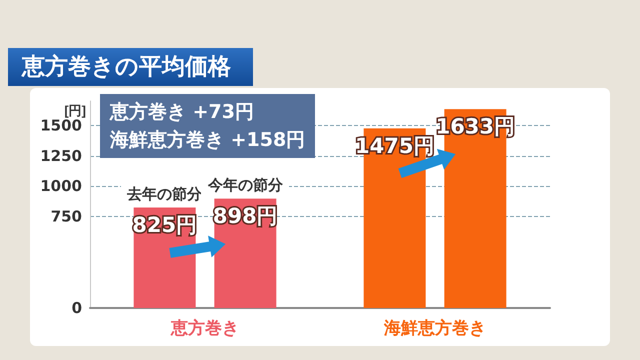 The height and width of the screenshot is (360, 640). I want to click on chart-title: 恵方巻きの平均価格, so click(130, 67).